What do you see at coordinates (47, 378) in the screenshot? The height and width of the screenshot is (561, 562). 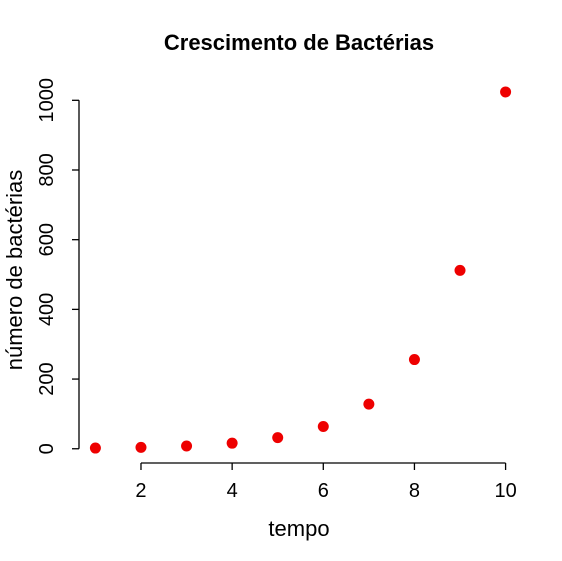 I see `y-tick-label: 200` at bounding box center [47, 378].